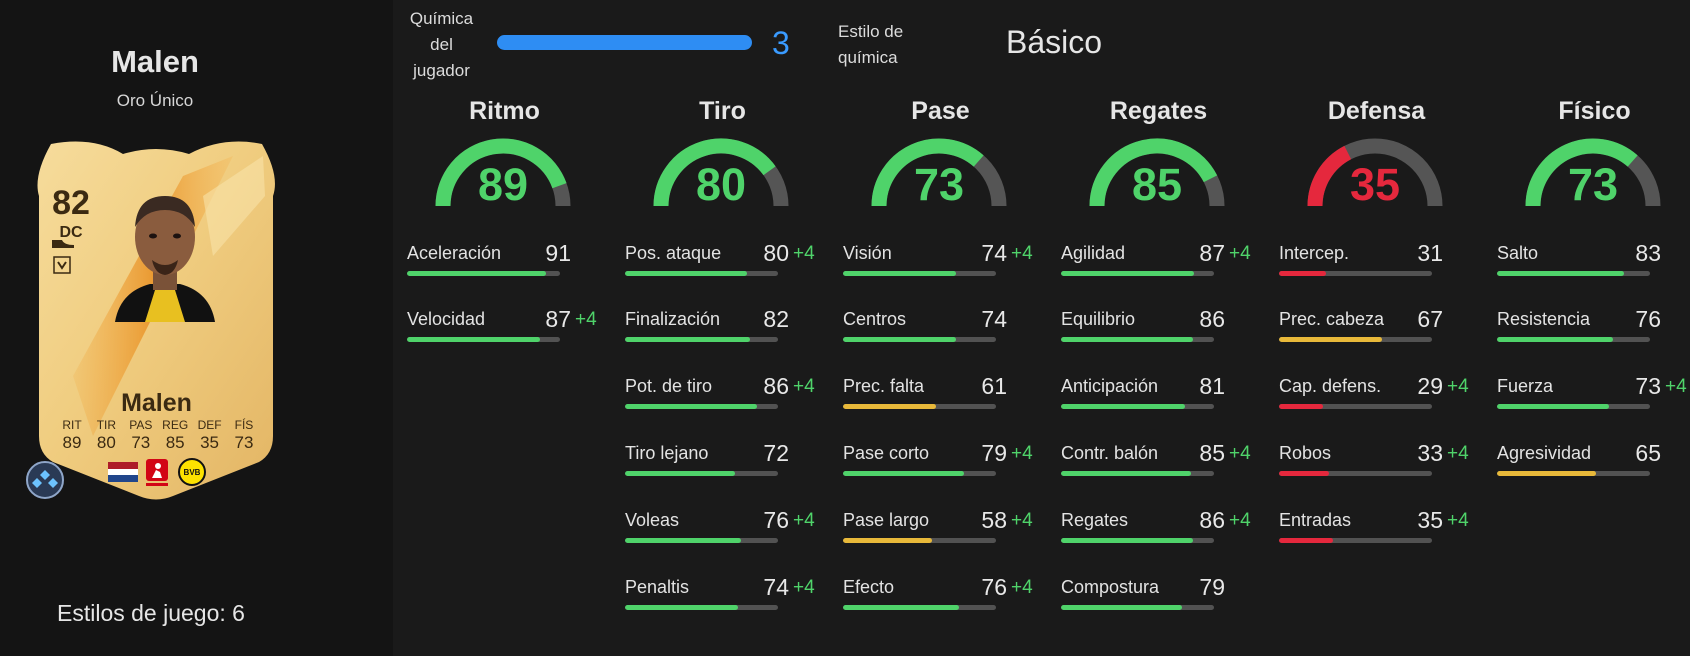 This screenshot has width=1690, height=656. I want to click on card-stat: PAS 73, so click(141, 436).